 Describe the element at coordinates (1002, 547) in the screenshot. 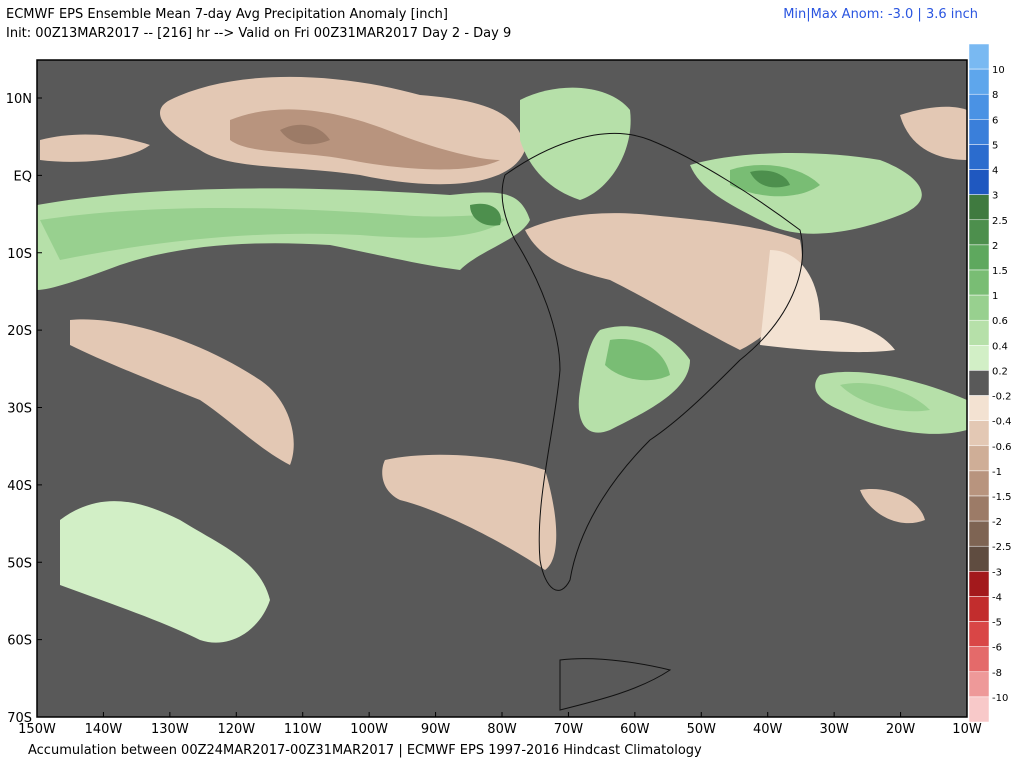

I see `colorbar-label: -2.5` at that location.